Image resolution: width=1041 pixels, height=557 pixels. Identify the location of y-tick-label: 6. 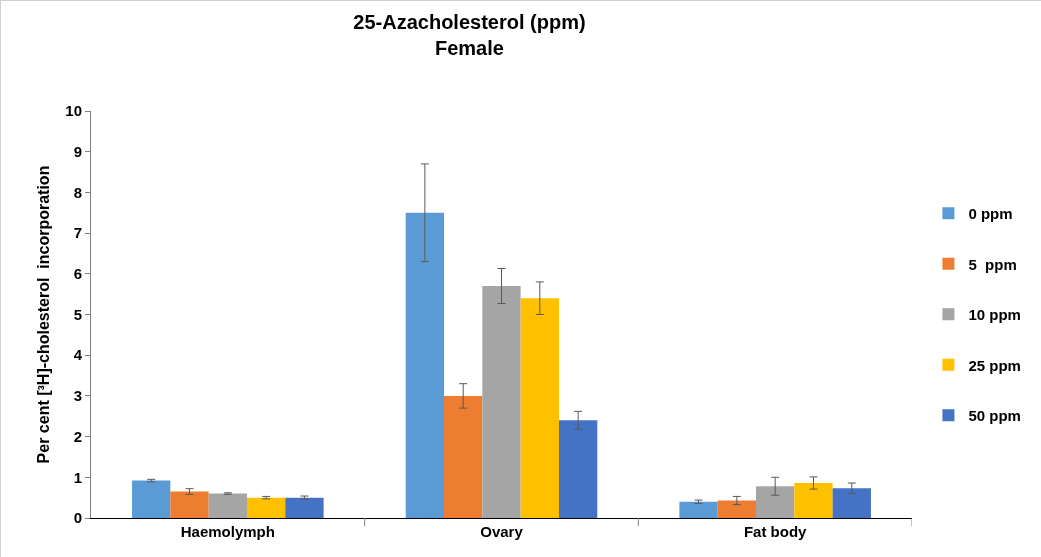
(77, 274).